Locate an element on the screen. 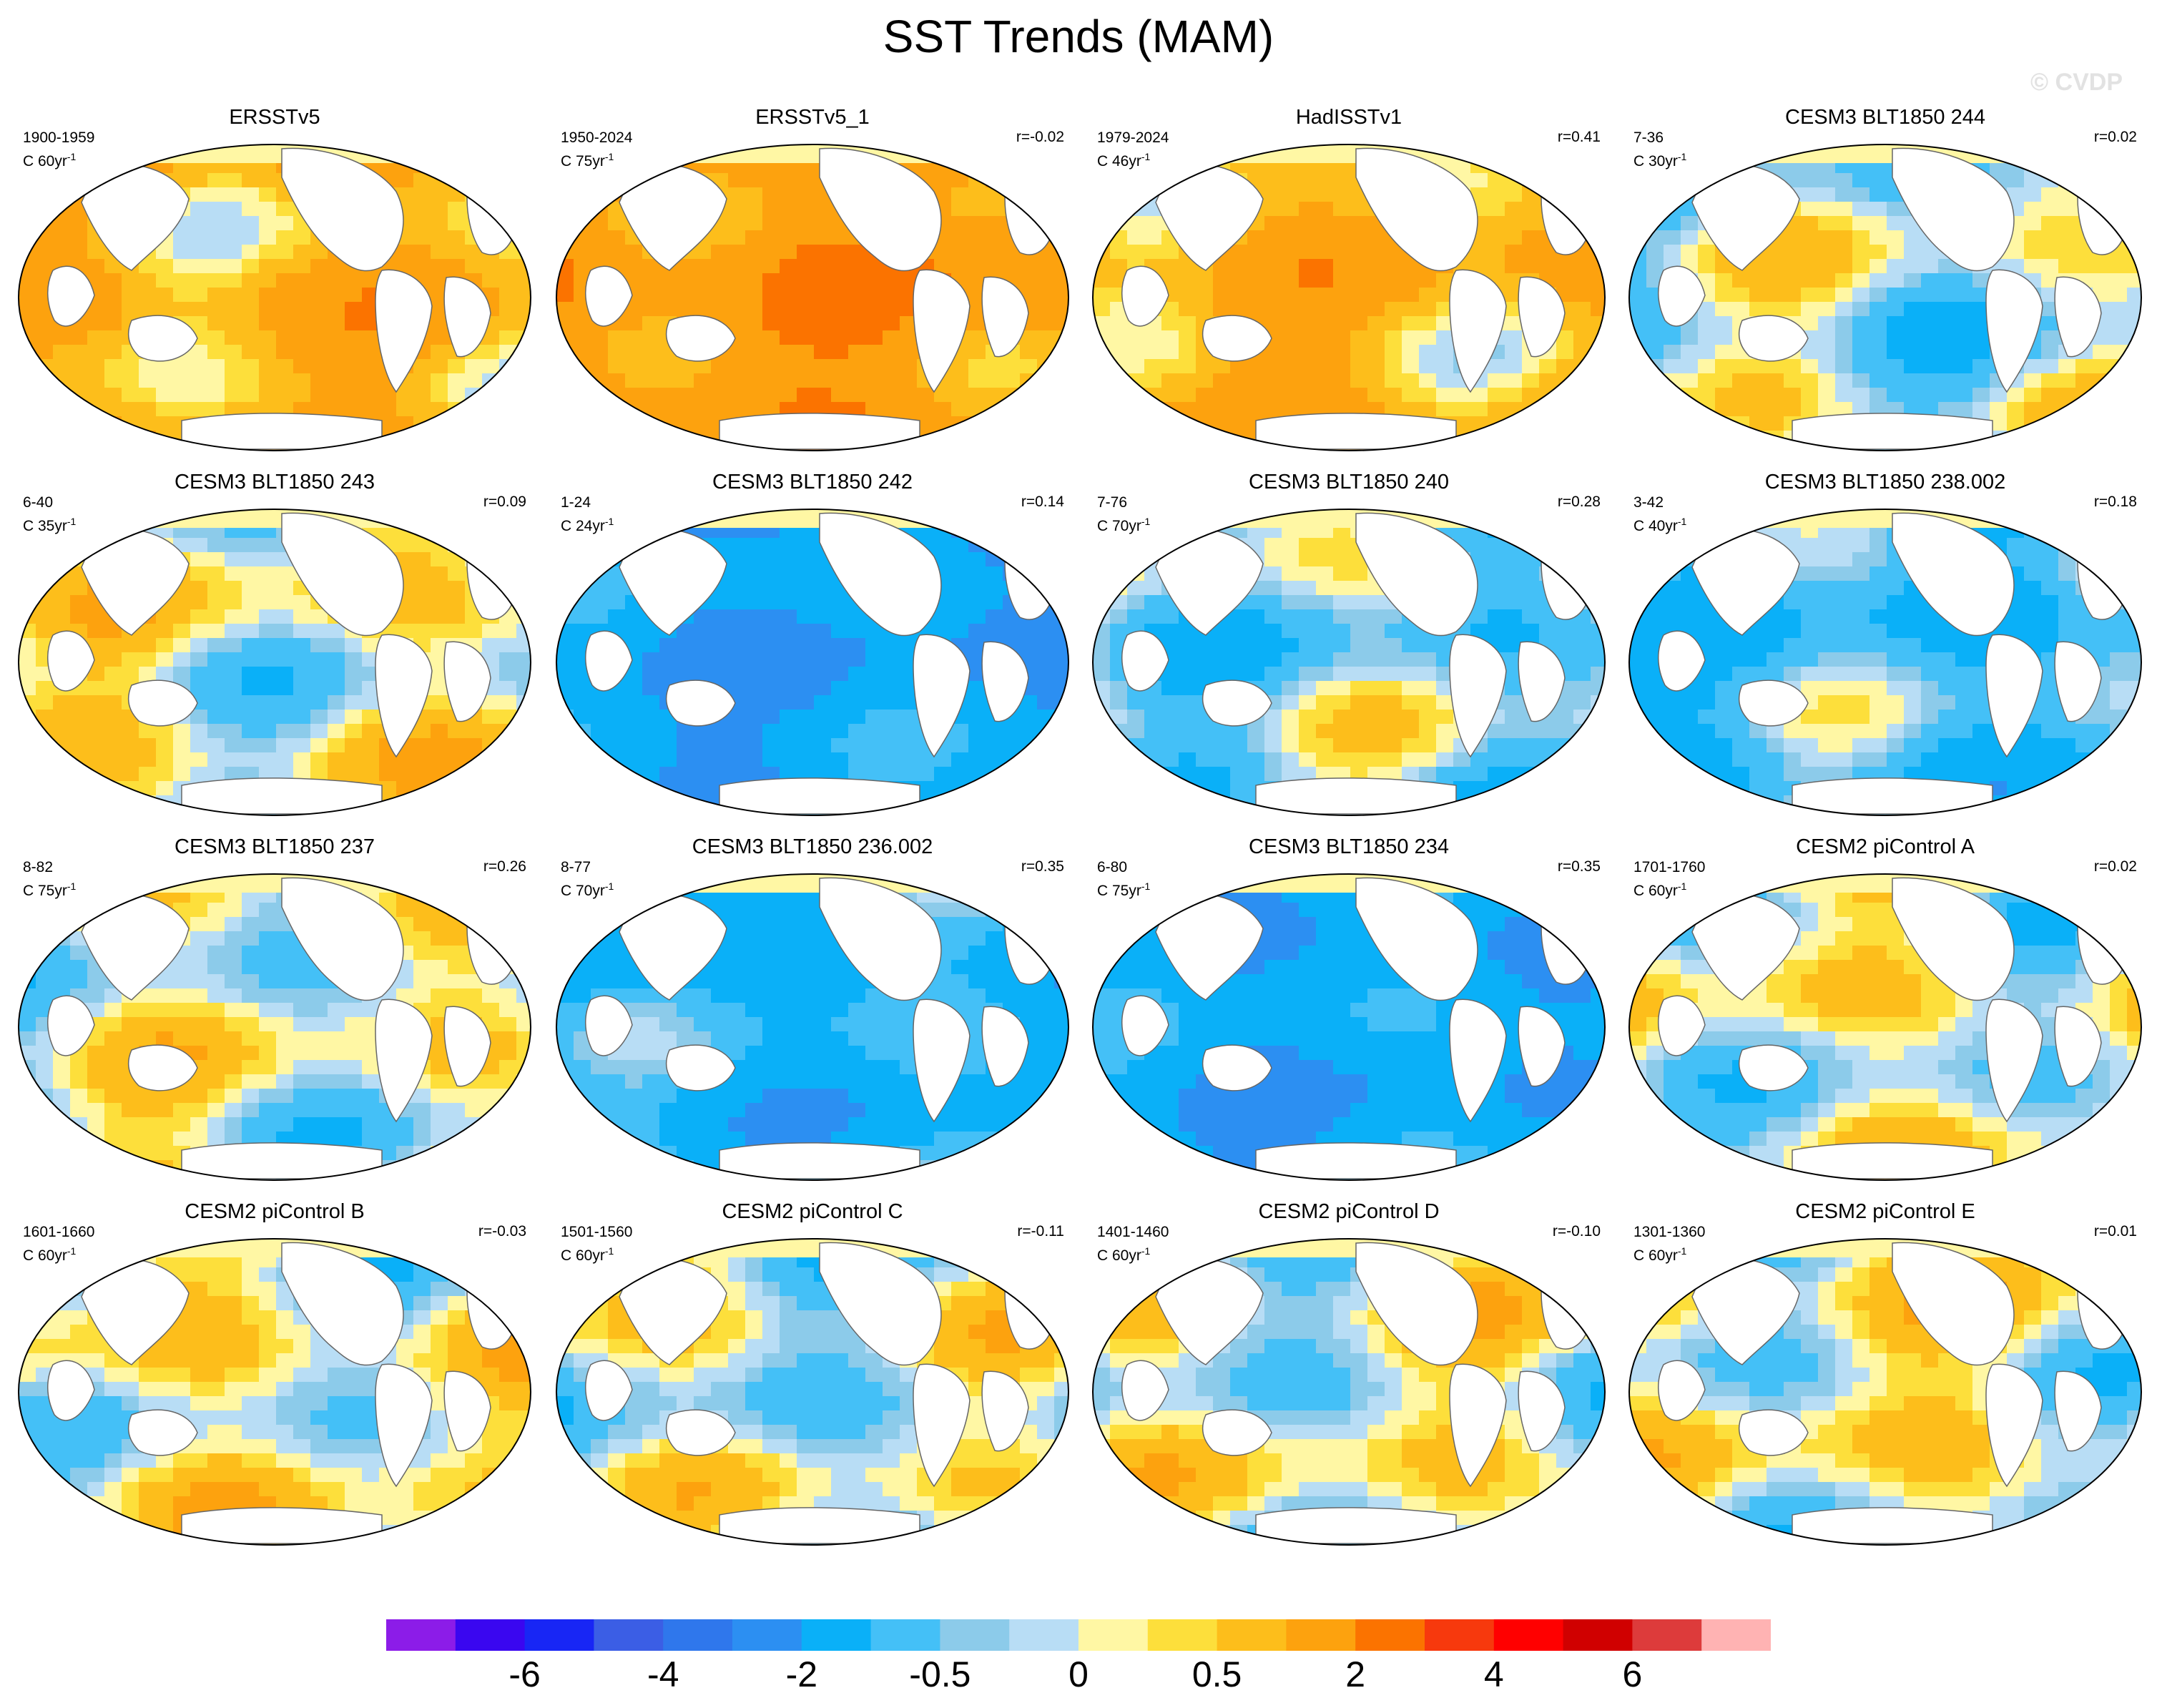 This screenshot has height=1708, width=2157. period-years: 6-40 is located at coordinates (38, 502).